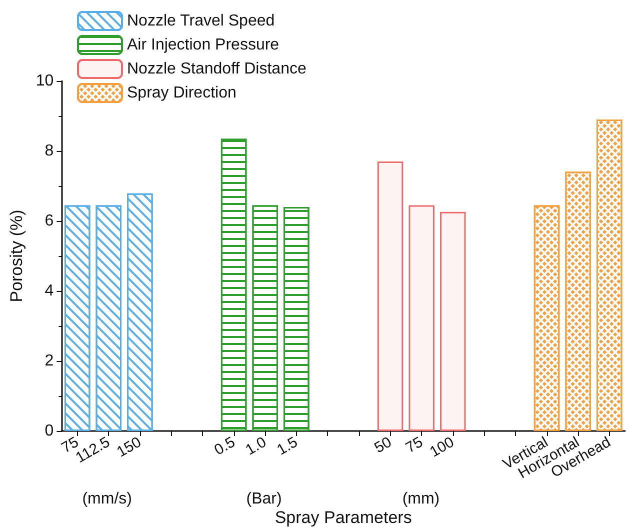 The height and width of the screenshot is (531, 631). I want to click on x-tick-label: 100, so click(442, 447).